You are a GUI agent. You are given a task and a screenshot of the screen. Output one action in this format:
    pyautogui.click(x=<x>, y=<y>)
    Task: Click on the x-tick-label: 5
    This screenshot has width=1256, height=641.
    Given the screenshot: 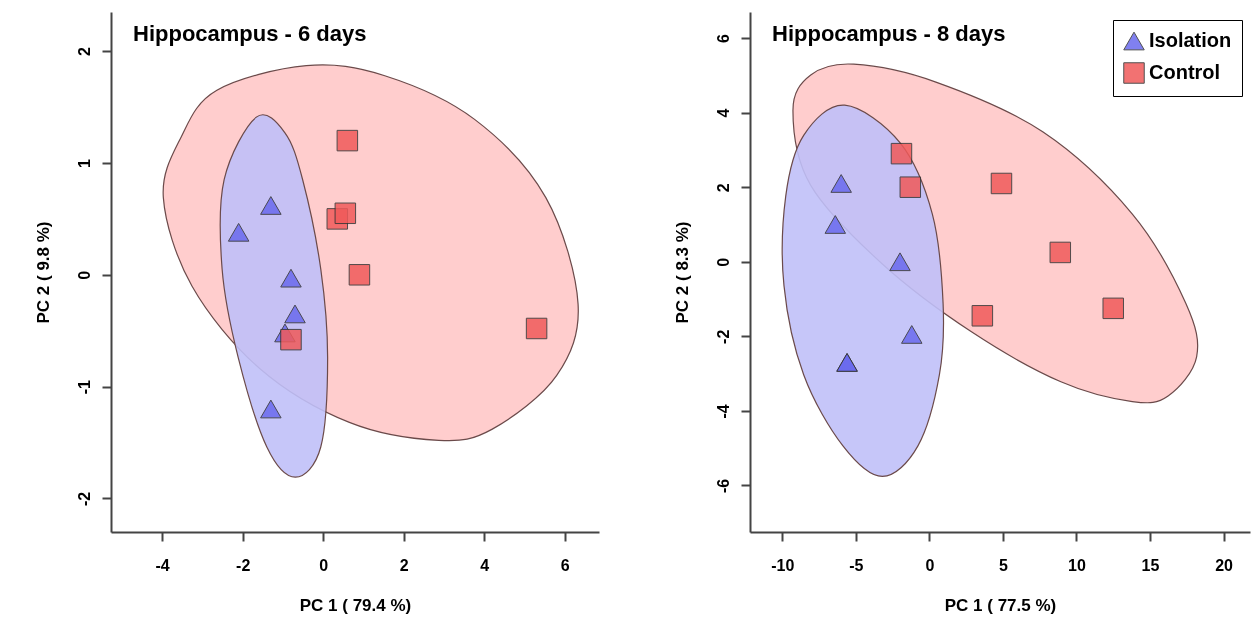 What is the action you would take?
    pyautogui.click(x=1003, y=565)
    